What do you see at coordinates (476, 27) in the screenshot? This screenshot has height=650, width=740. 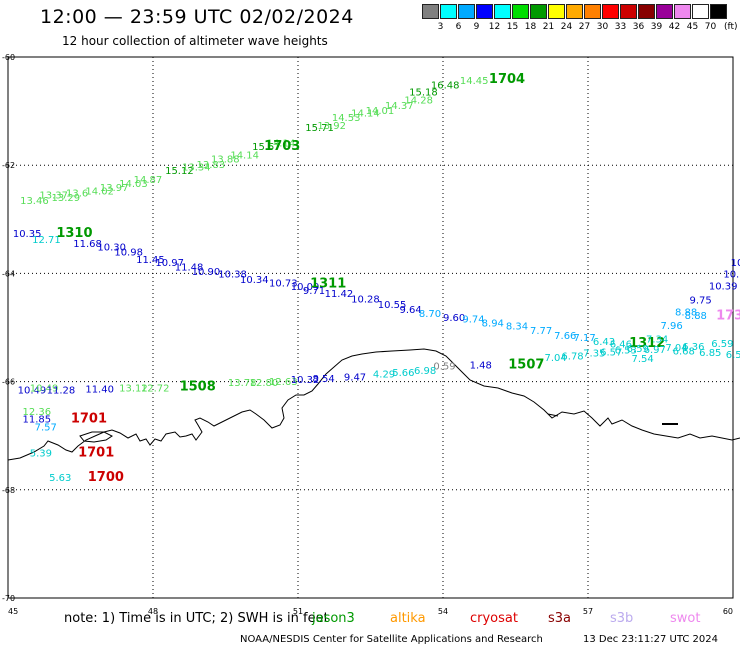 I see `legend-label: 9` at bounding box center [476, 27].